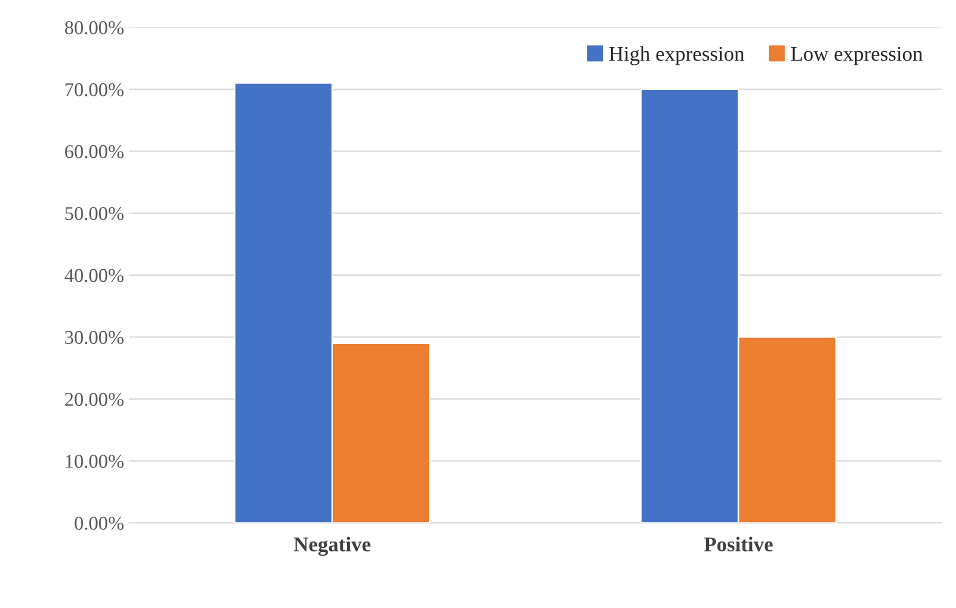  What do you see at coordinates (99, 523) in the screenshot?
I see `y-tick-label: 0.00%` at bounding box center [99, 523].